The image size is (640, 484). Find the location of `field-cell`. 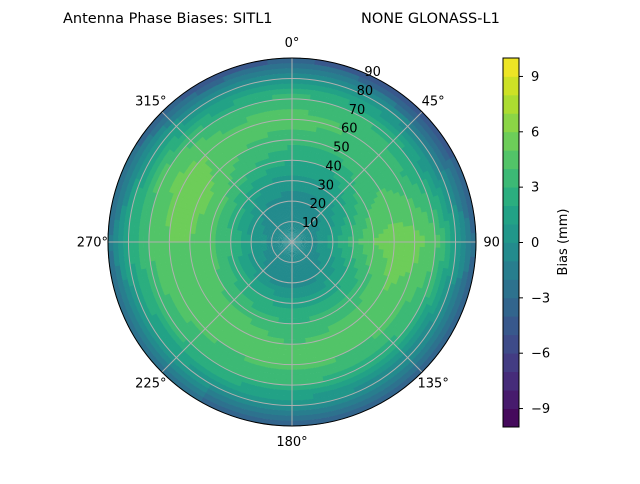

field-cell is located at coordinates (287, 71).